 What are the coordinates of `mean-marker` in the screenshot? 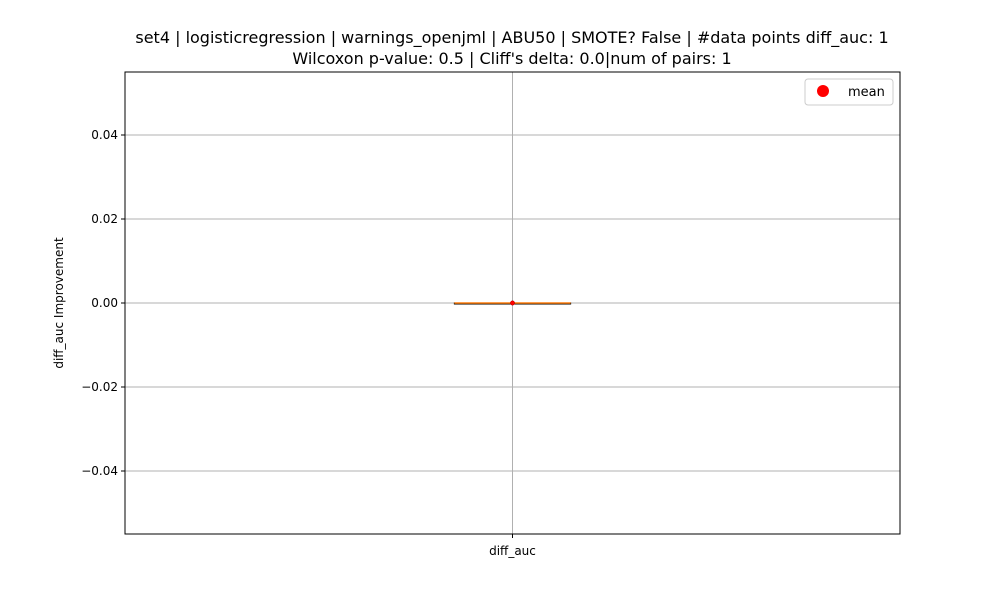 It's located at (512, 303).